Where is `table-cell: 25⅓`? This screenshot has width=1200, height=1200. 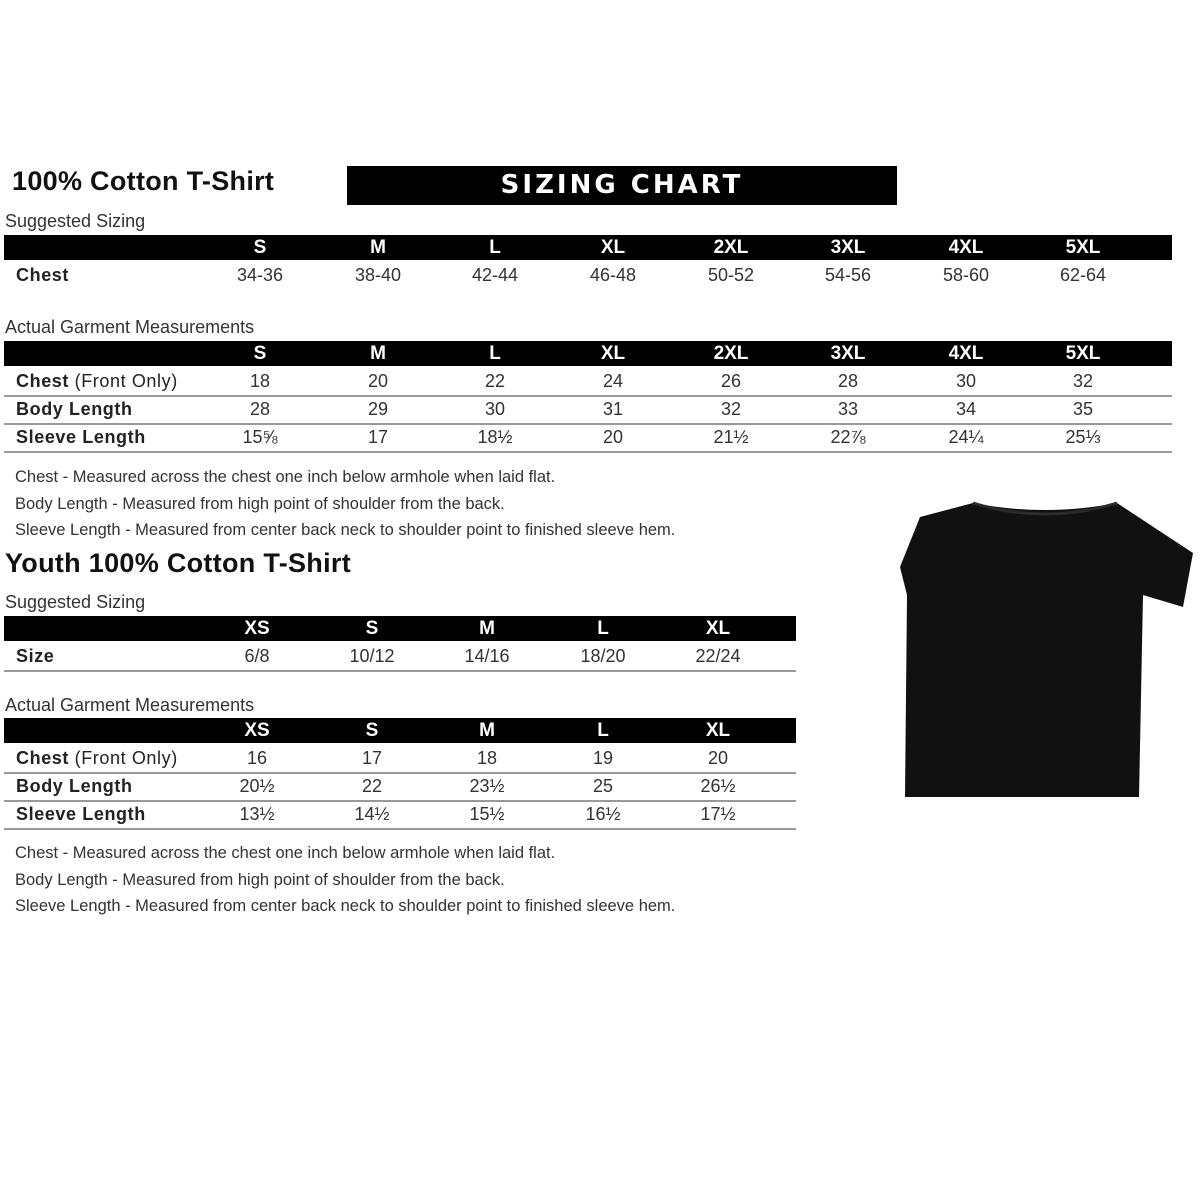 table-cell: 25⅓ is located at coordinates (1083, 437).